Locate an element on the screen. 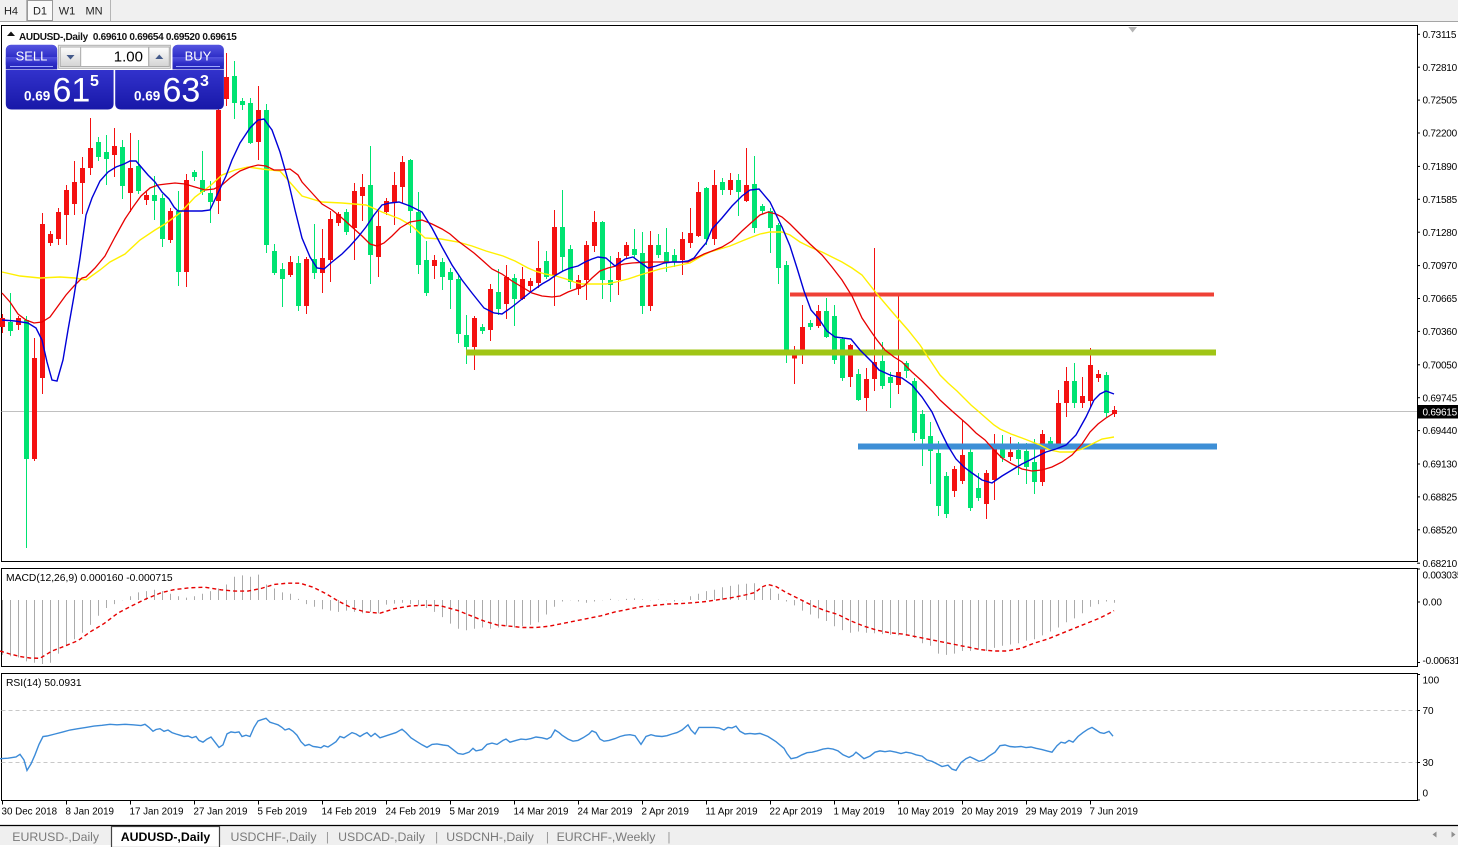 The image size is (1458, 852). svg-text: 14 Mar 2019 is located at coordinates (541, 812).